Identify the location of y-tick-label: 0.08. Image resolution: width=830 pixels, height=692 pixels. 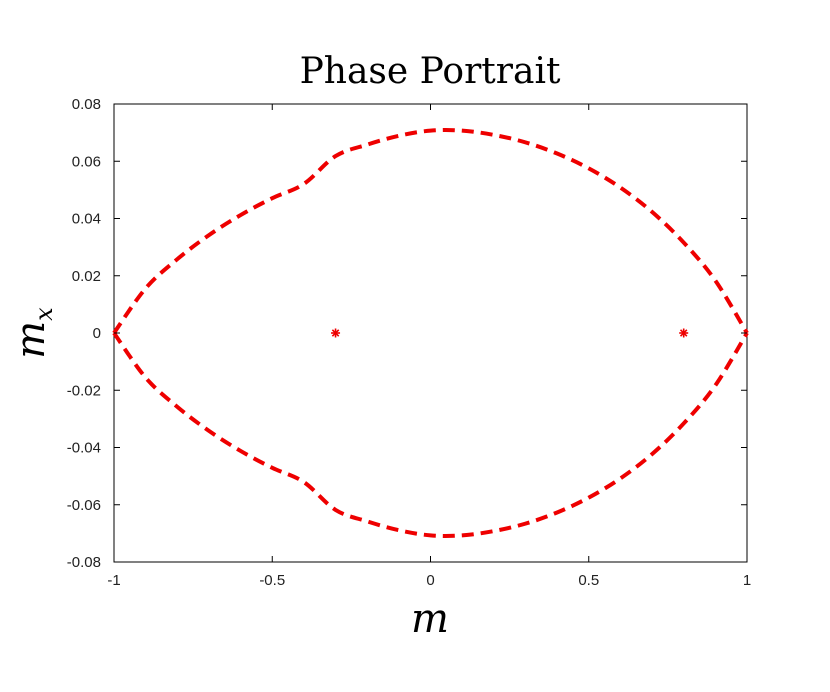
(86, 104).